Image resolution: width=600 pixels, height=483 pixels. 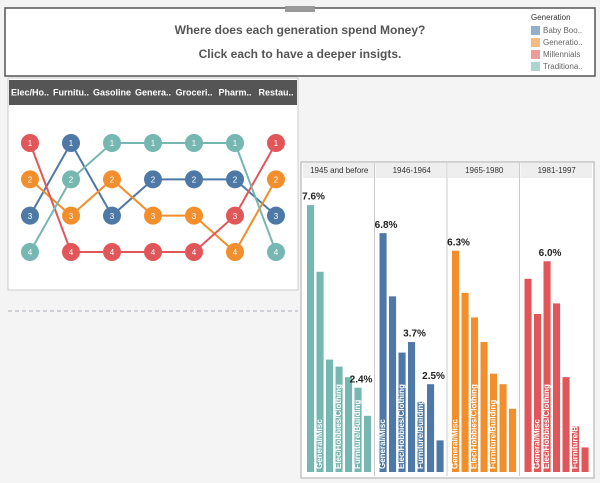 What do you see at coordinates (563, 42) in the screenshot?
I see `legend-label: Generatio..` at bounding box center [563, 42].